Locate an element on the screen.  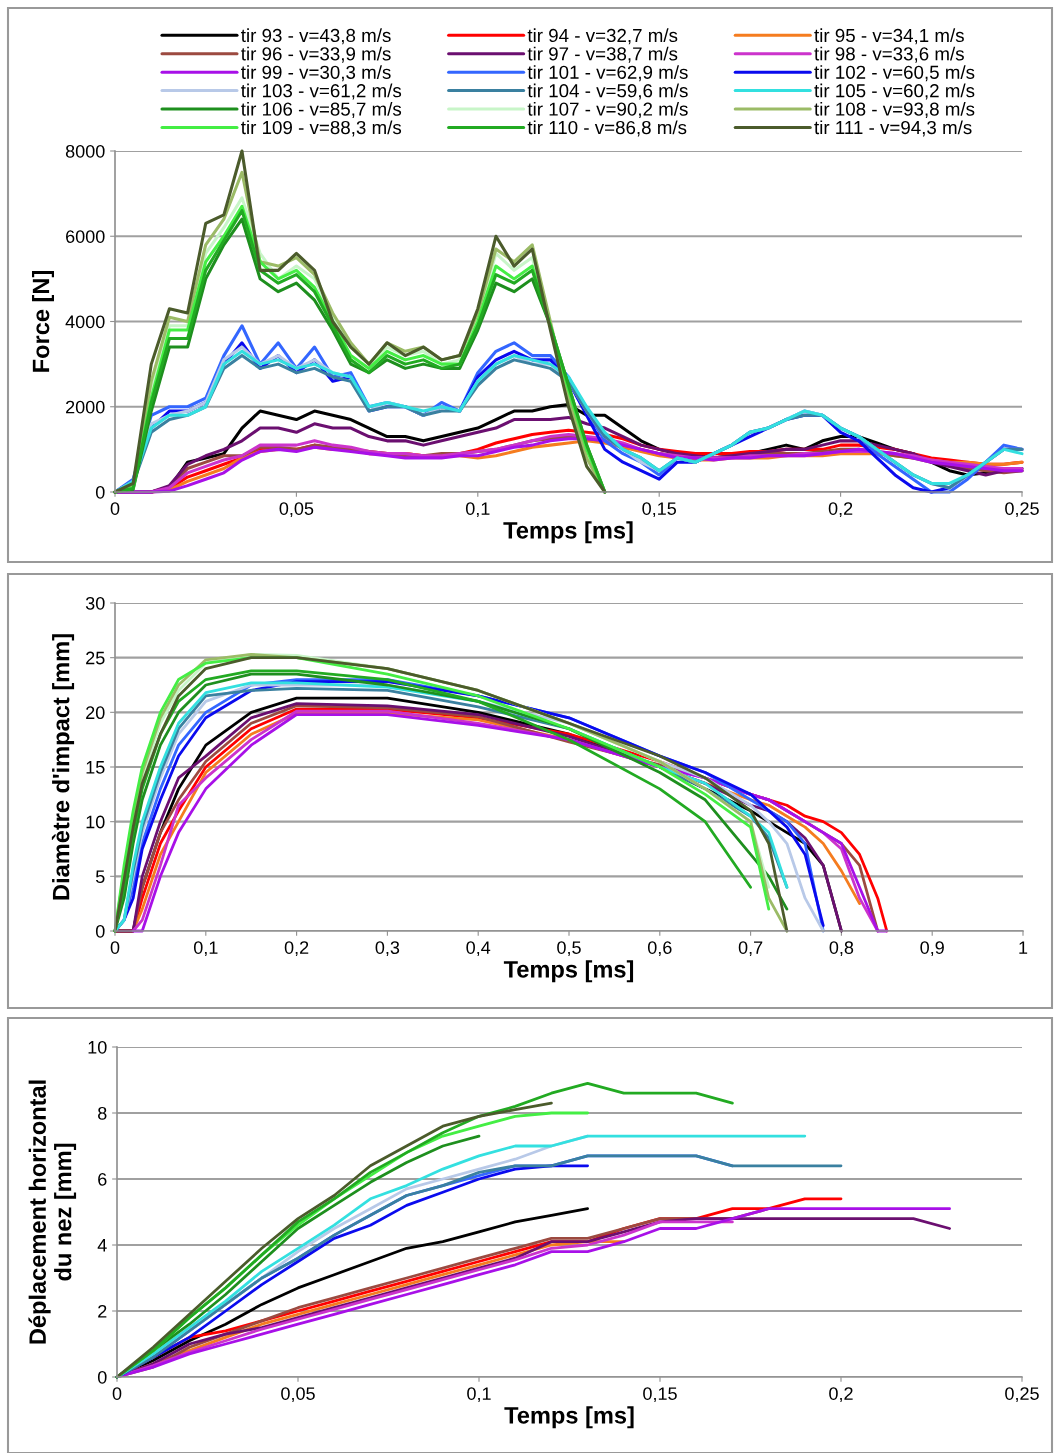
x-tick-label: 0,7 is located at coordinates (750, 949).